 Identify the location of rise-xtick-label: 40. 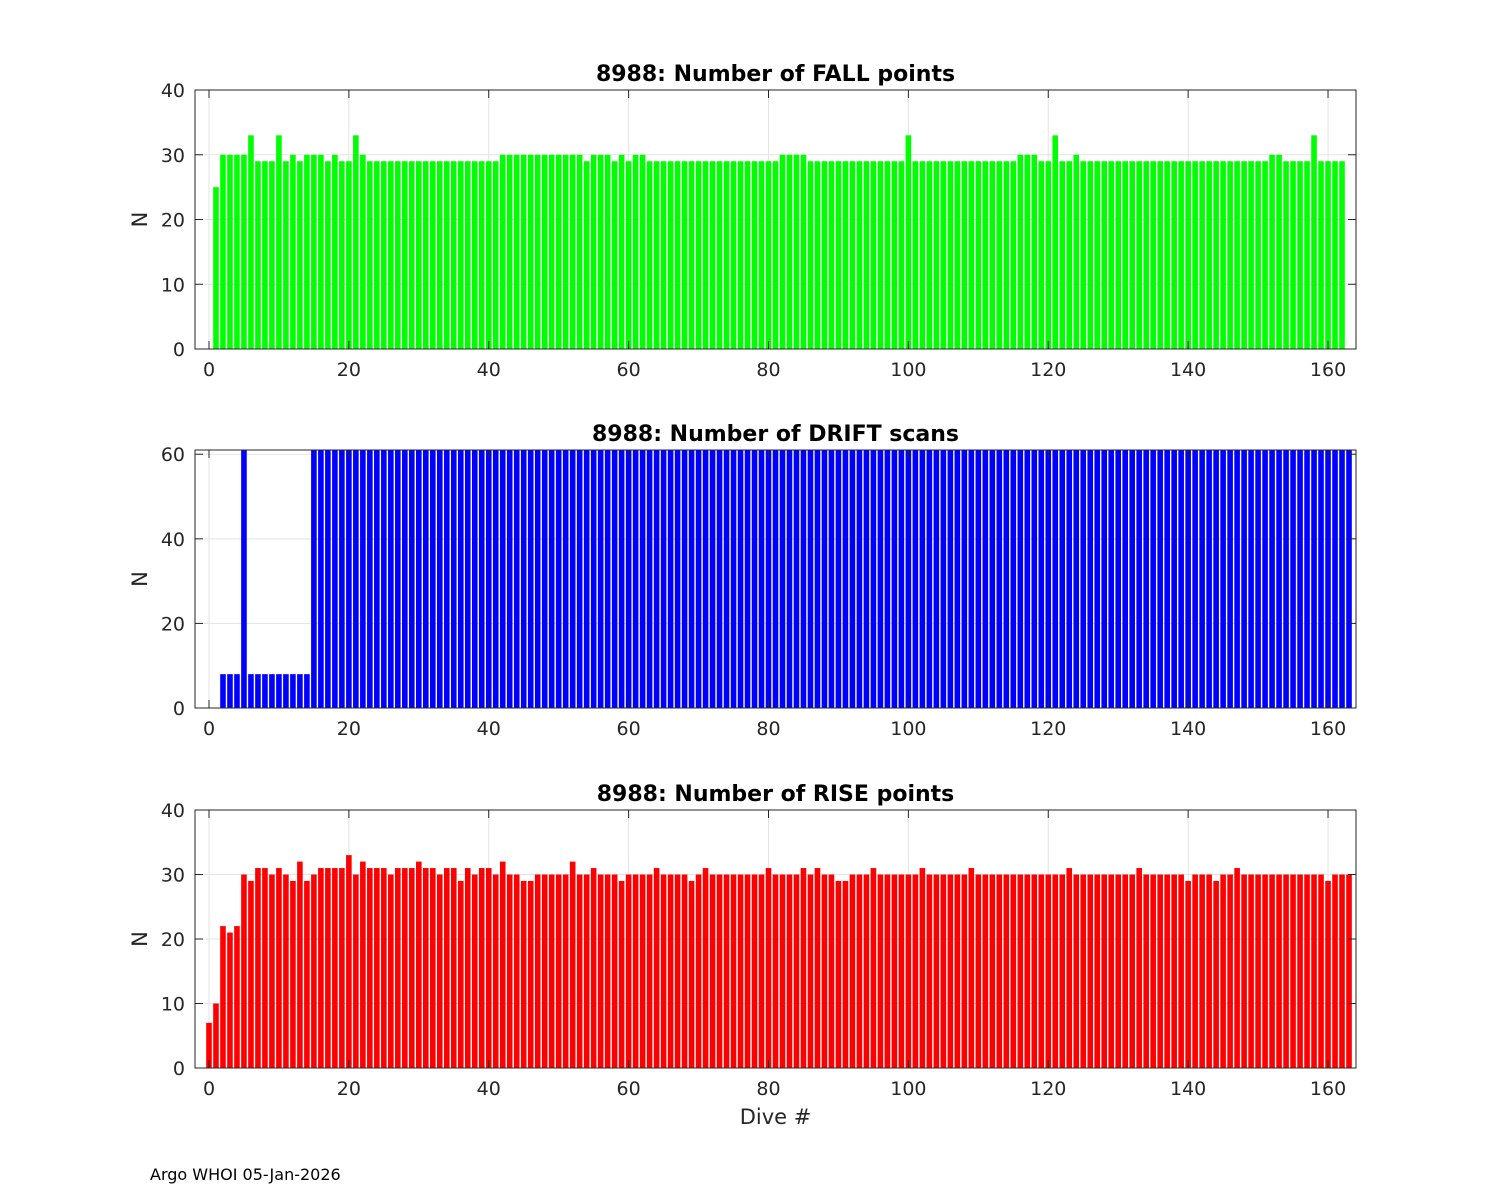
(489, 1089).